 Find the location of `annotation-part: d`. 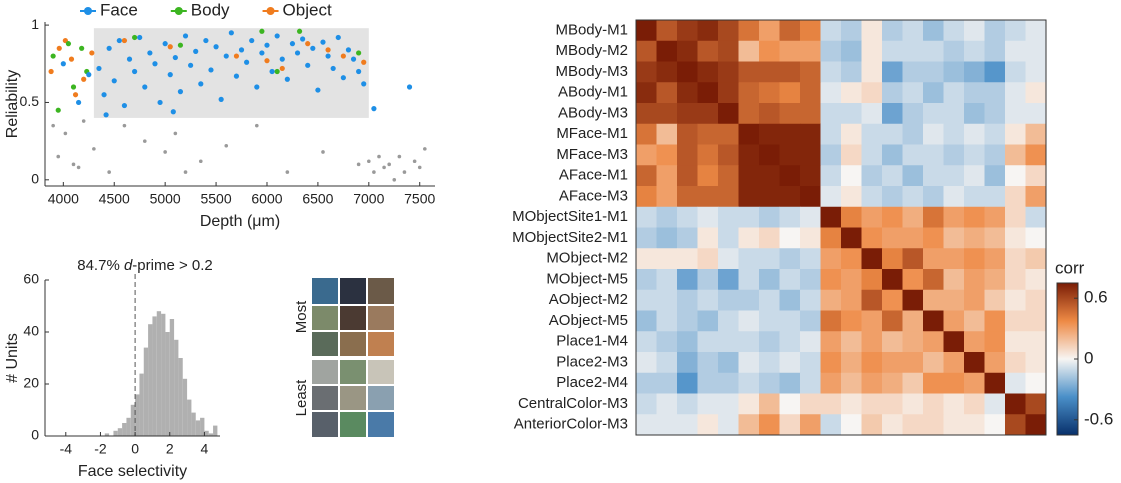

annotation-part: d is located at coordinates (128, 265).